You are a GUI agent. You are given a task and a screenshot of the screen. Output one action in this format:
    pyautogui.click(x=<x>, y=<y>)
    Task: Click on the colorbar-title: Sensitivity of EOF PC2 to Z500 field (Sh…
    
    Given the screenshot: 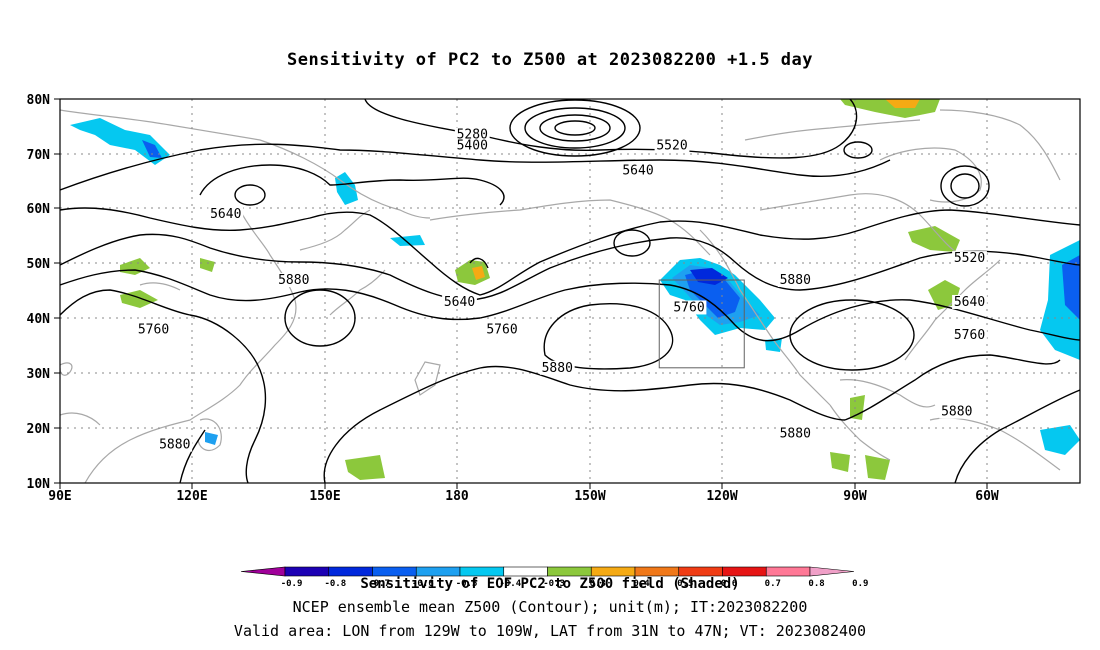 What is the action you would take?
    pyautogui.click(x=550, y=584)
    